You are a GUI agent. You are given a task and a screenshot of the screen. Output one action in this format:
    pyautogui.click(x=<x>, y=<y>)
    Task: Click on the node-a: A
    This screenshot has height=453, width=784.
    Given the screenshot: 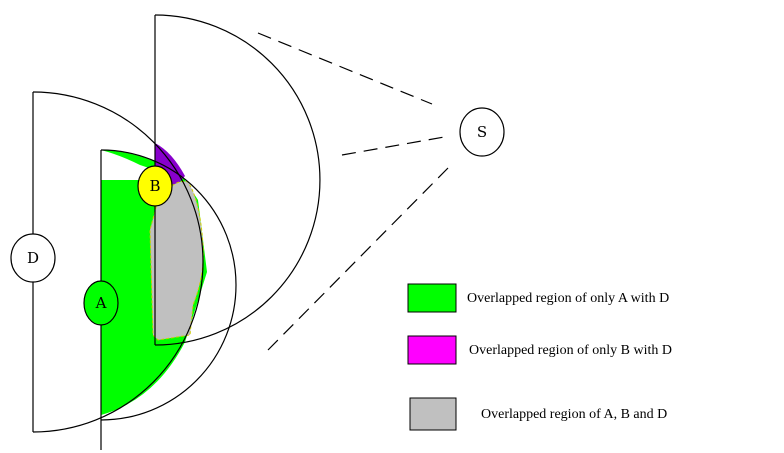 What is the action you would take?
    pyautogui.click(x=101, y=303)
    